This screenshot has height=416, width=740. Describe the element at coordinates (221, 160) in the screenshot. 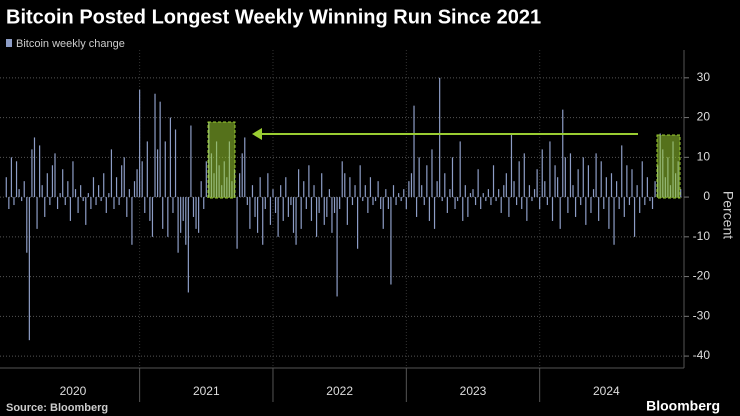

I see `highlight-box` at that location.